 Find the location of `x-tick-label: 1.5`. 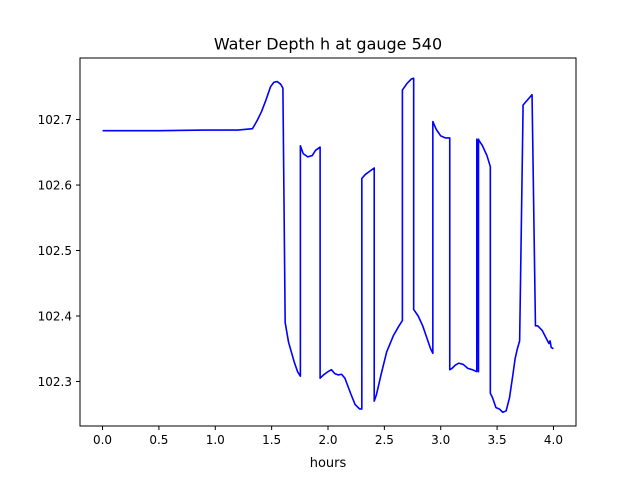

x-tick-label: 1.5 is located at coordinates (271, 440).